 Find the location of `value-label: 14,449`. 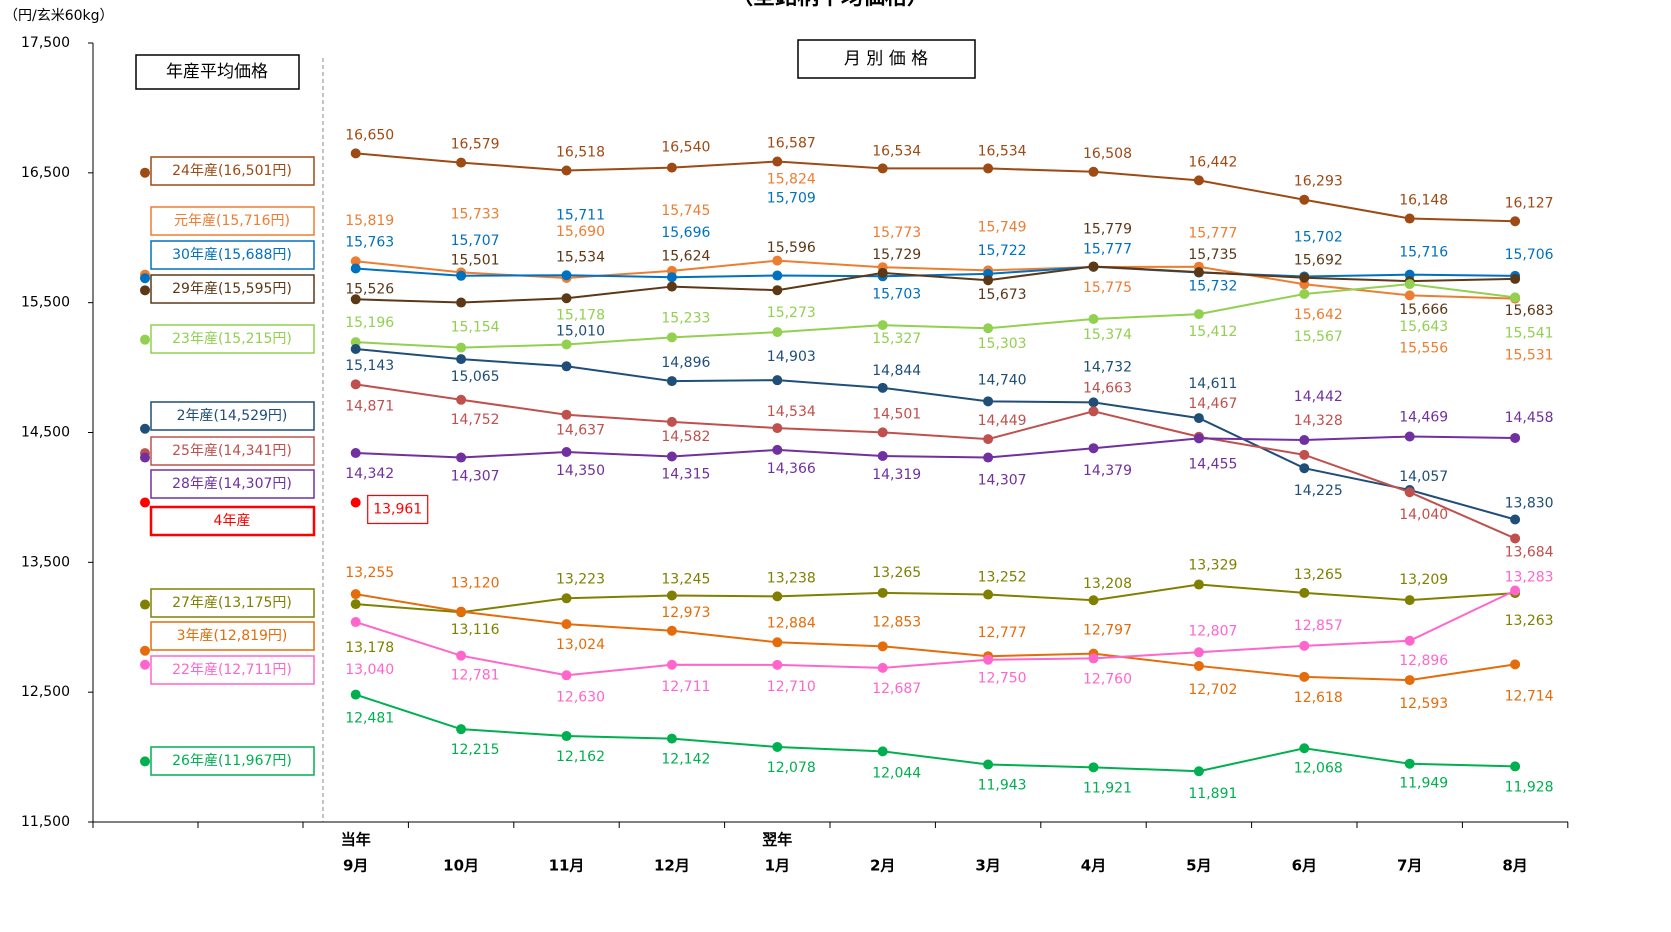

value-label: 14,449 is located at coordinates (1002, 421).